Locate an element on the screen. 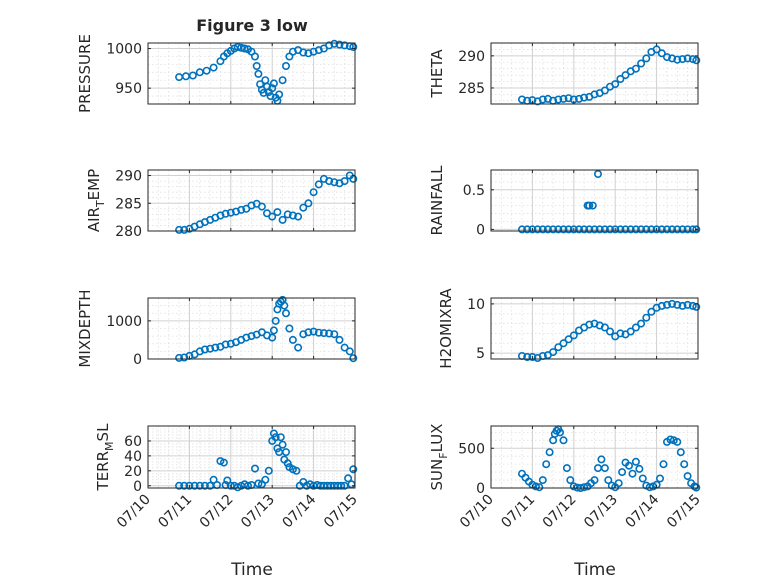 The width and height of the screenshot is (778, 583). x-axis-label-right: Time is located at coordinates (594, 570).